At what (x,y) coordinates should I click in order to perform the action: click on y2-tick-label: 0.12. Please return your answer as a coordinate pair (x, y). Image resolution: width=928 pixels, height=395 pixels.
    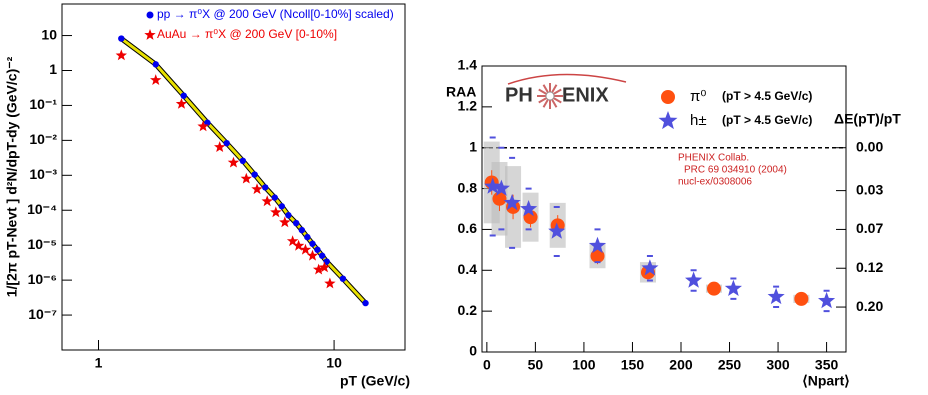
    Looking at the image, I should click on (869, 267).